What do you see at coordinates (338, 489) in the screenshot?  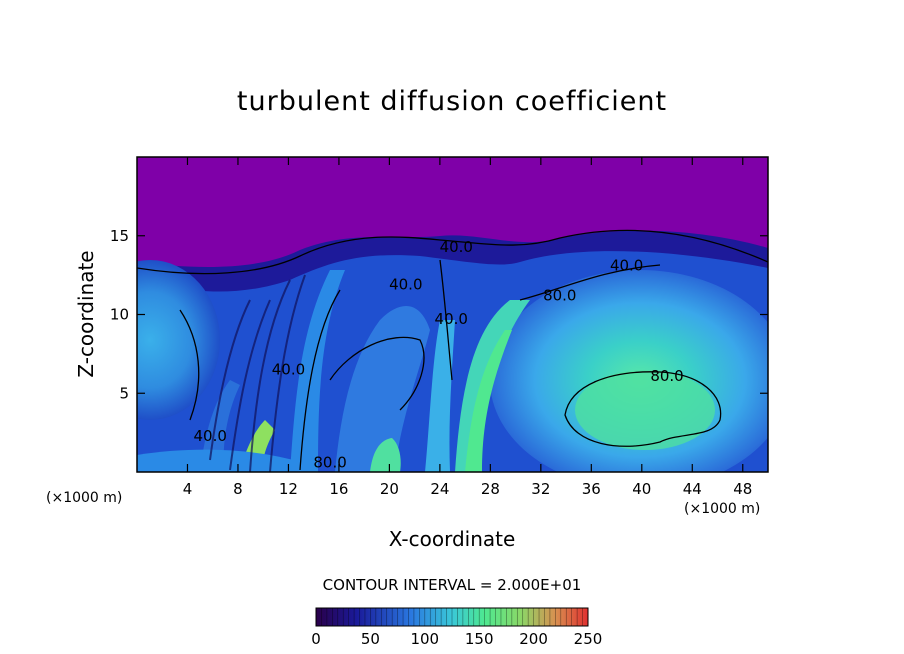 I see `x-tick-label: 16` at bounding box center [338, 489].